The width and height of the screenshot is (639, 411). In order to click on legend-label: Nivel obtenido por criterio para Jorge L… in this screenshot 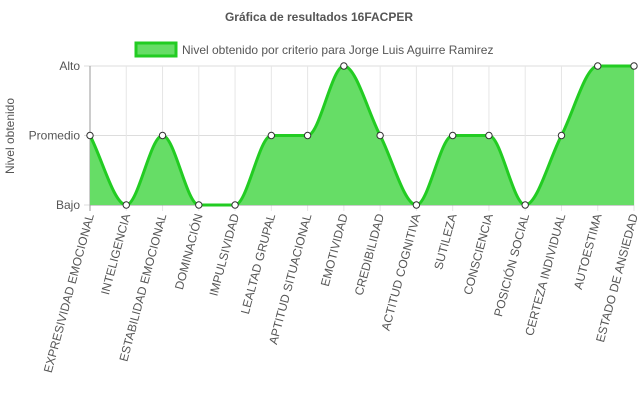, I will do `click(337, 50)`.